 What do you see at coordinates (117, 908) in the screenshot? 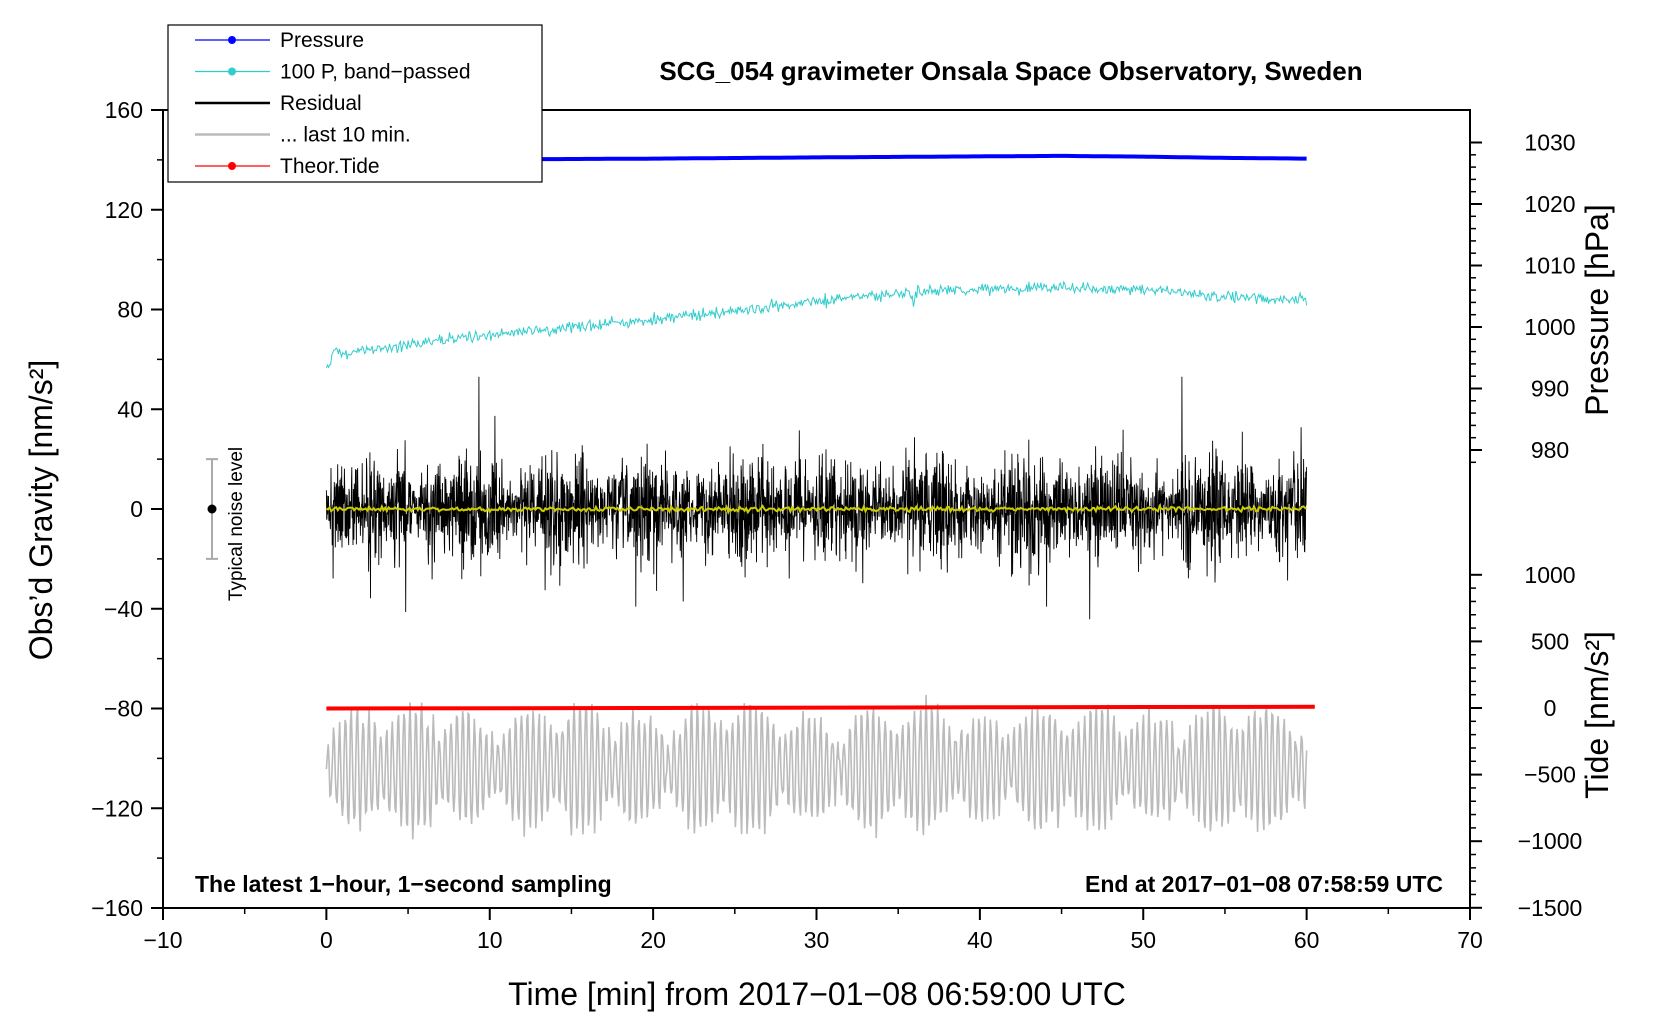
I see `y-tick-label: −160` at bounding box center [117, 908].